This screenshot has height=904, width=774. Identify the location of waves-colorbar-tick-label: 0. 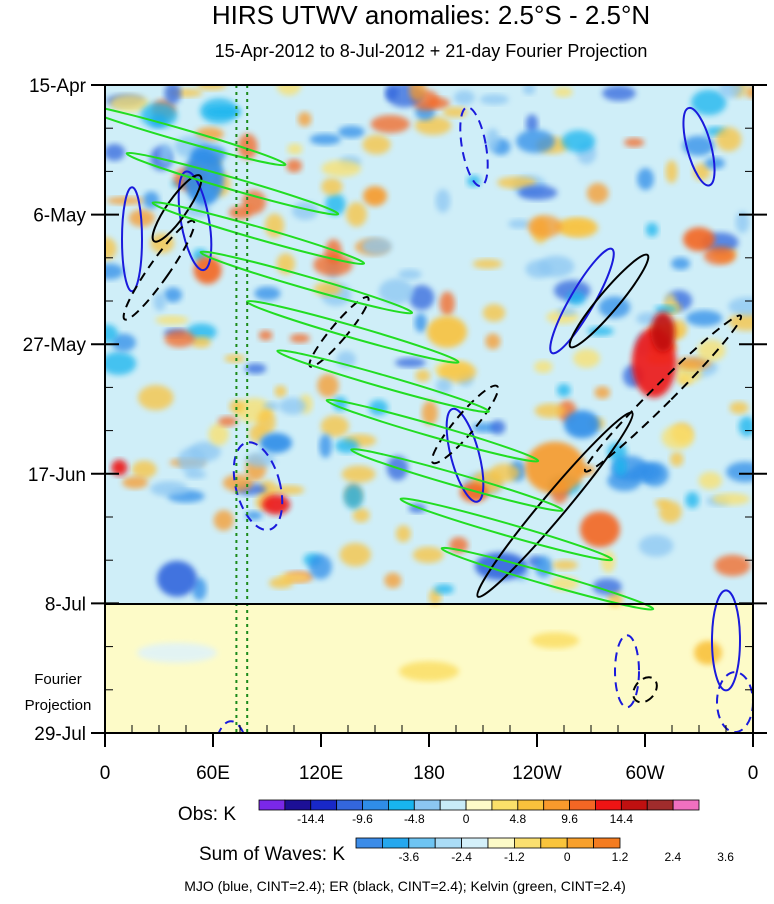
(567, 857).